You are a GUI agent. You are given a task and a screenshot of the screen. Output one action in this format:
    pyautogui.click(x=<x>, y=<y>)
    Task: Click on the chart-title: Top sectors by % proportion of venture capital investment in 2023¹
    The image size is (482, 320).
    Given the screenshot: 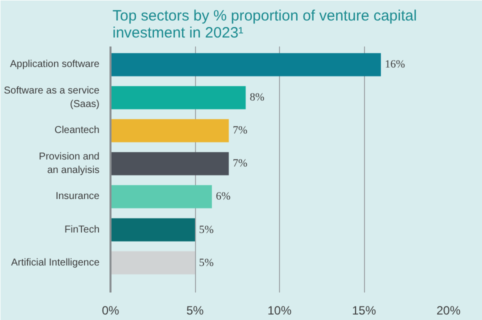 What is the action you would take?
    pyautogui.click(x=264, y=25)
    